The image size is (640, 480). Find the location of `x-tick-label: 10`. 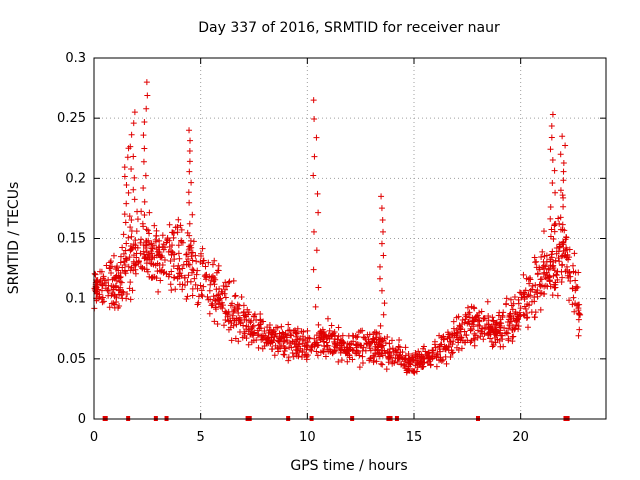

x-tick-label: 10 is located at coordinates (307, 437).